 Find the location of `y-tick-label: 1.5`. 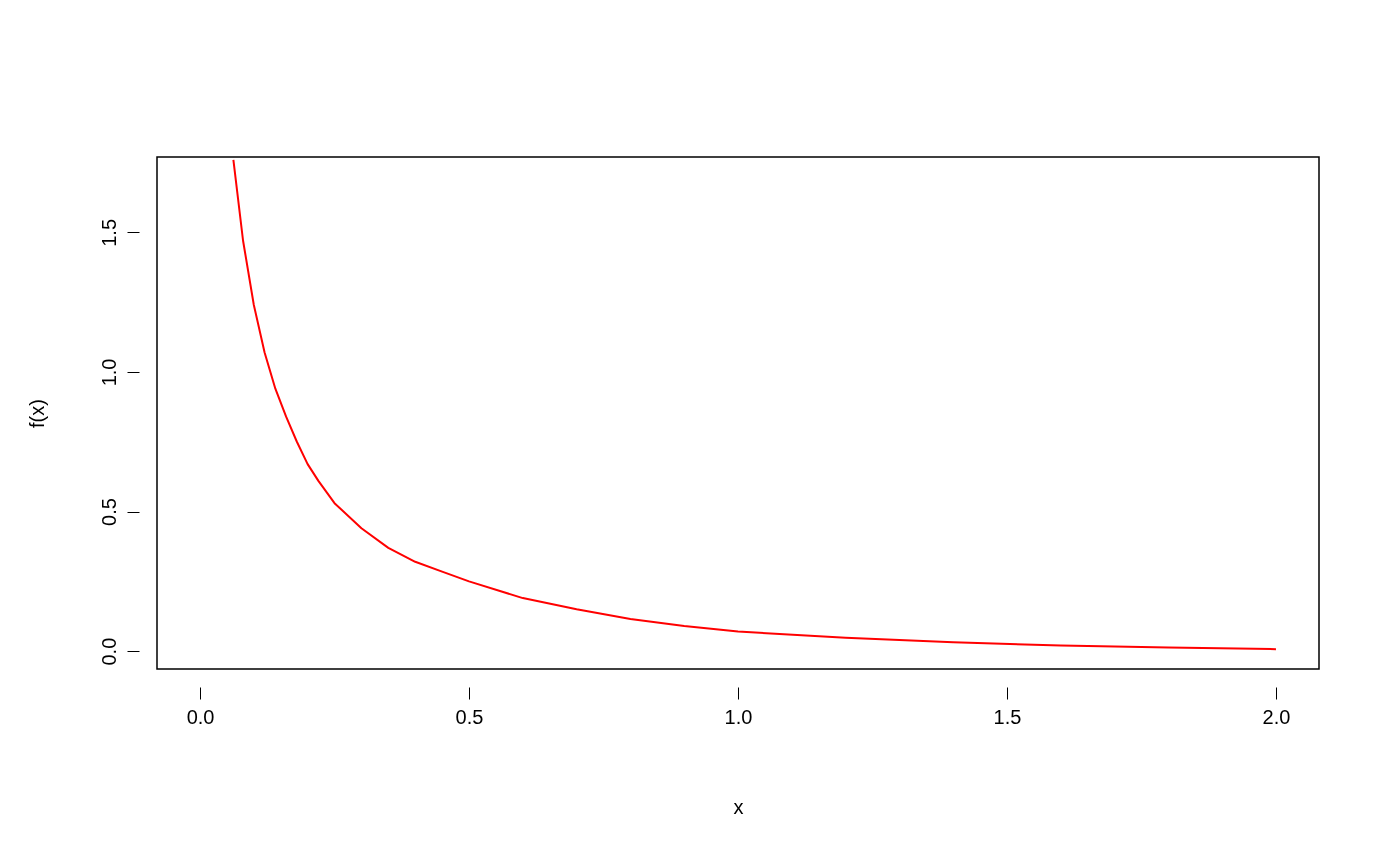

y-tick-label: 1.5 is located at coordinates (108, 232).